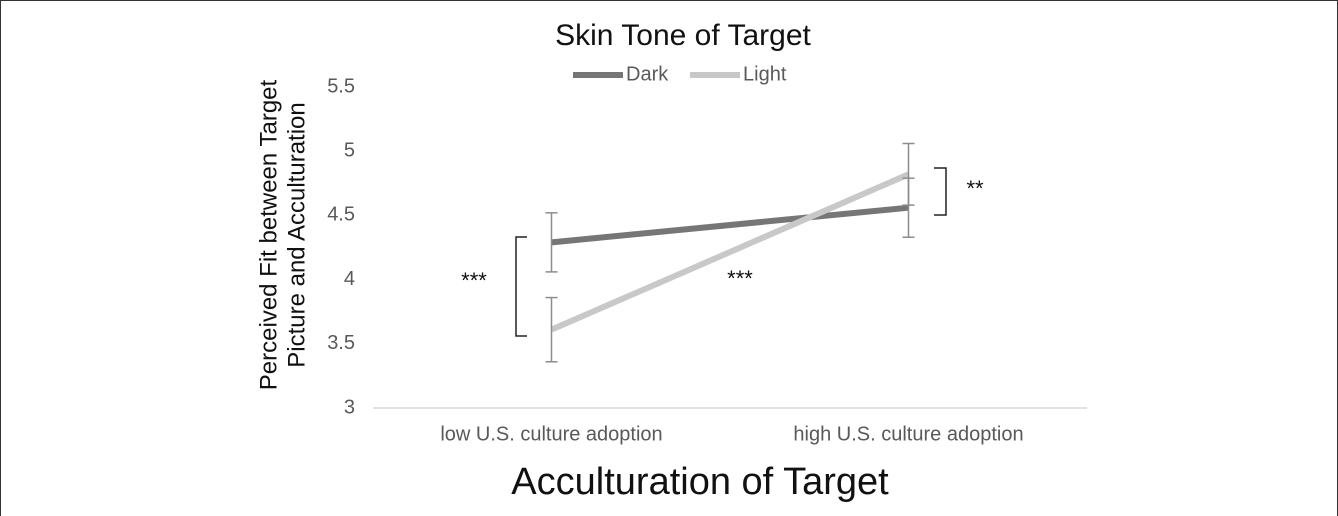  Describe the element at coordinates (349, 407) in the screenshot. I see `y-tick-label: 3` at that location.